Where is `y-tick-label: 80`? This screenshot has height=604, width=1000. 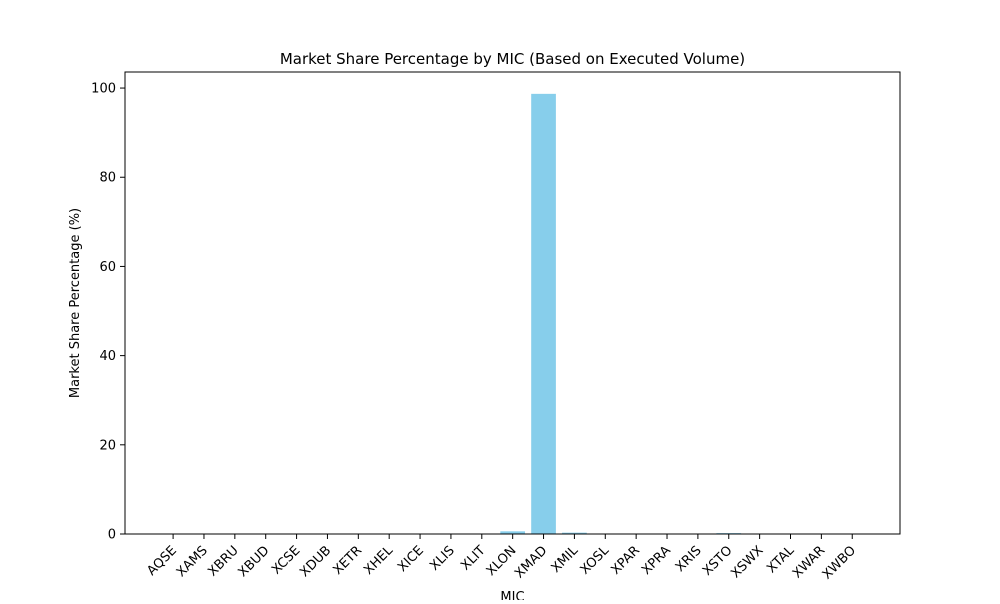
y-tick-label: 80 is located at coordinates (107, 178).